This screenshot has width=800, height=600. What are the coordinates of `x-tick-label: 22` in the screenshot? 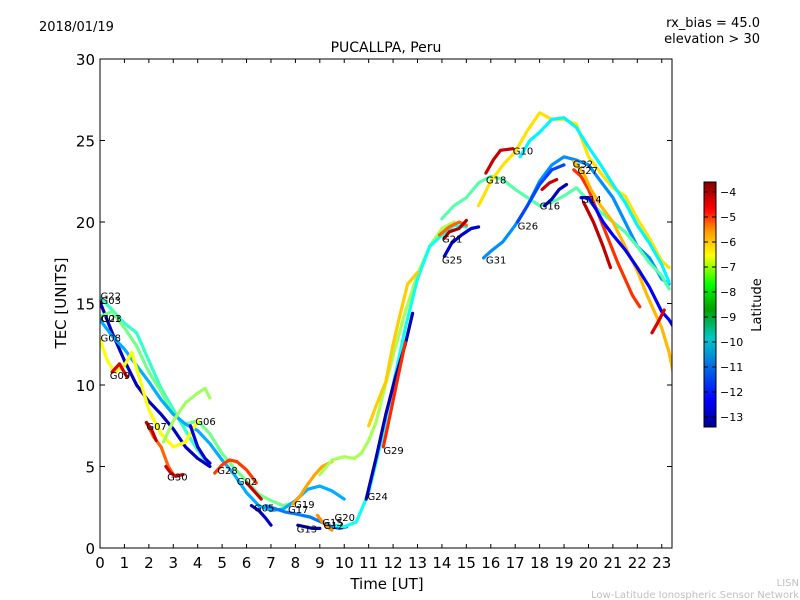 It's located at (637, 563).